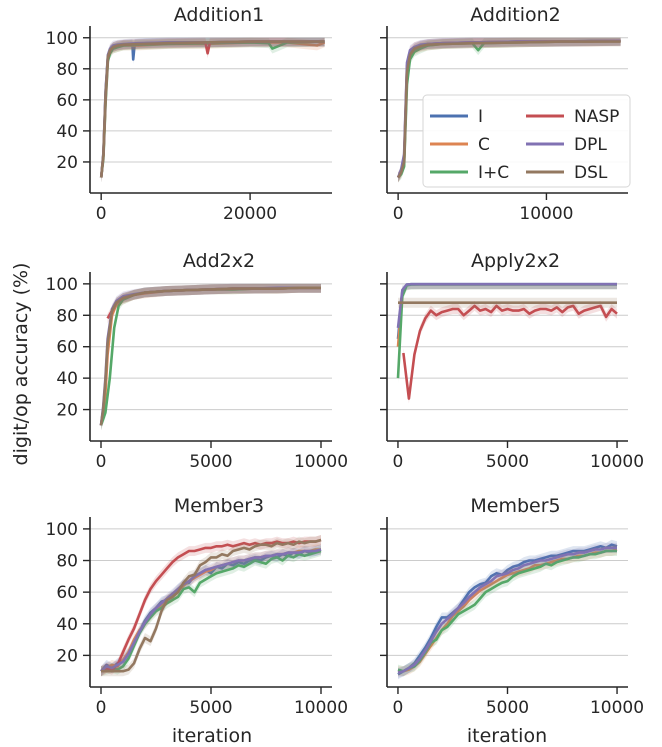 The image size is (662, 747). Describe the element at coordinates (572, 117) in the screenshot. I see `legend-item: NASP` at that location.